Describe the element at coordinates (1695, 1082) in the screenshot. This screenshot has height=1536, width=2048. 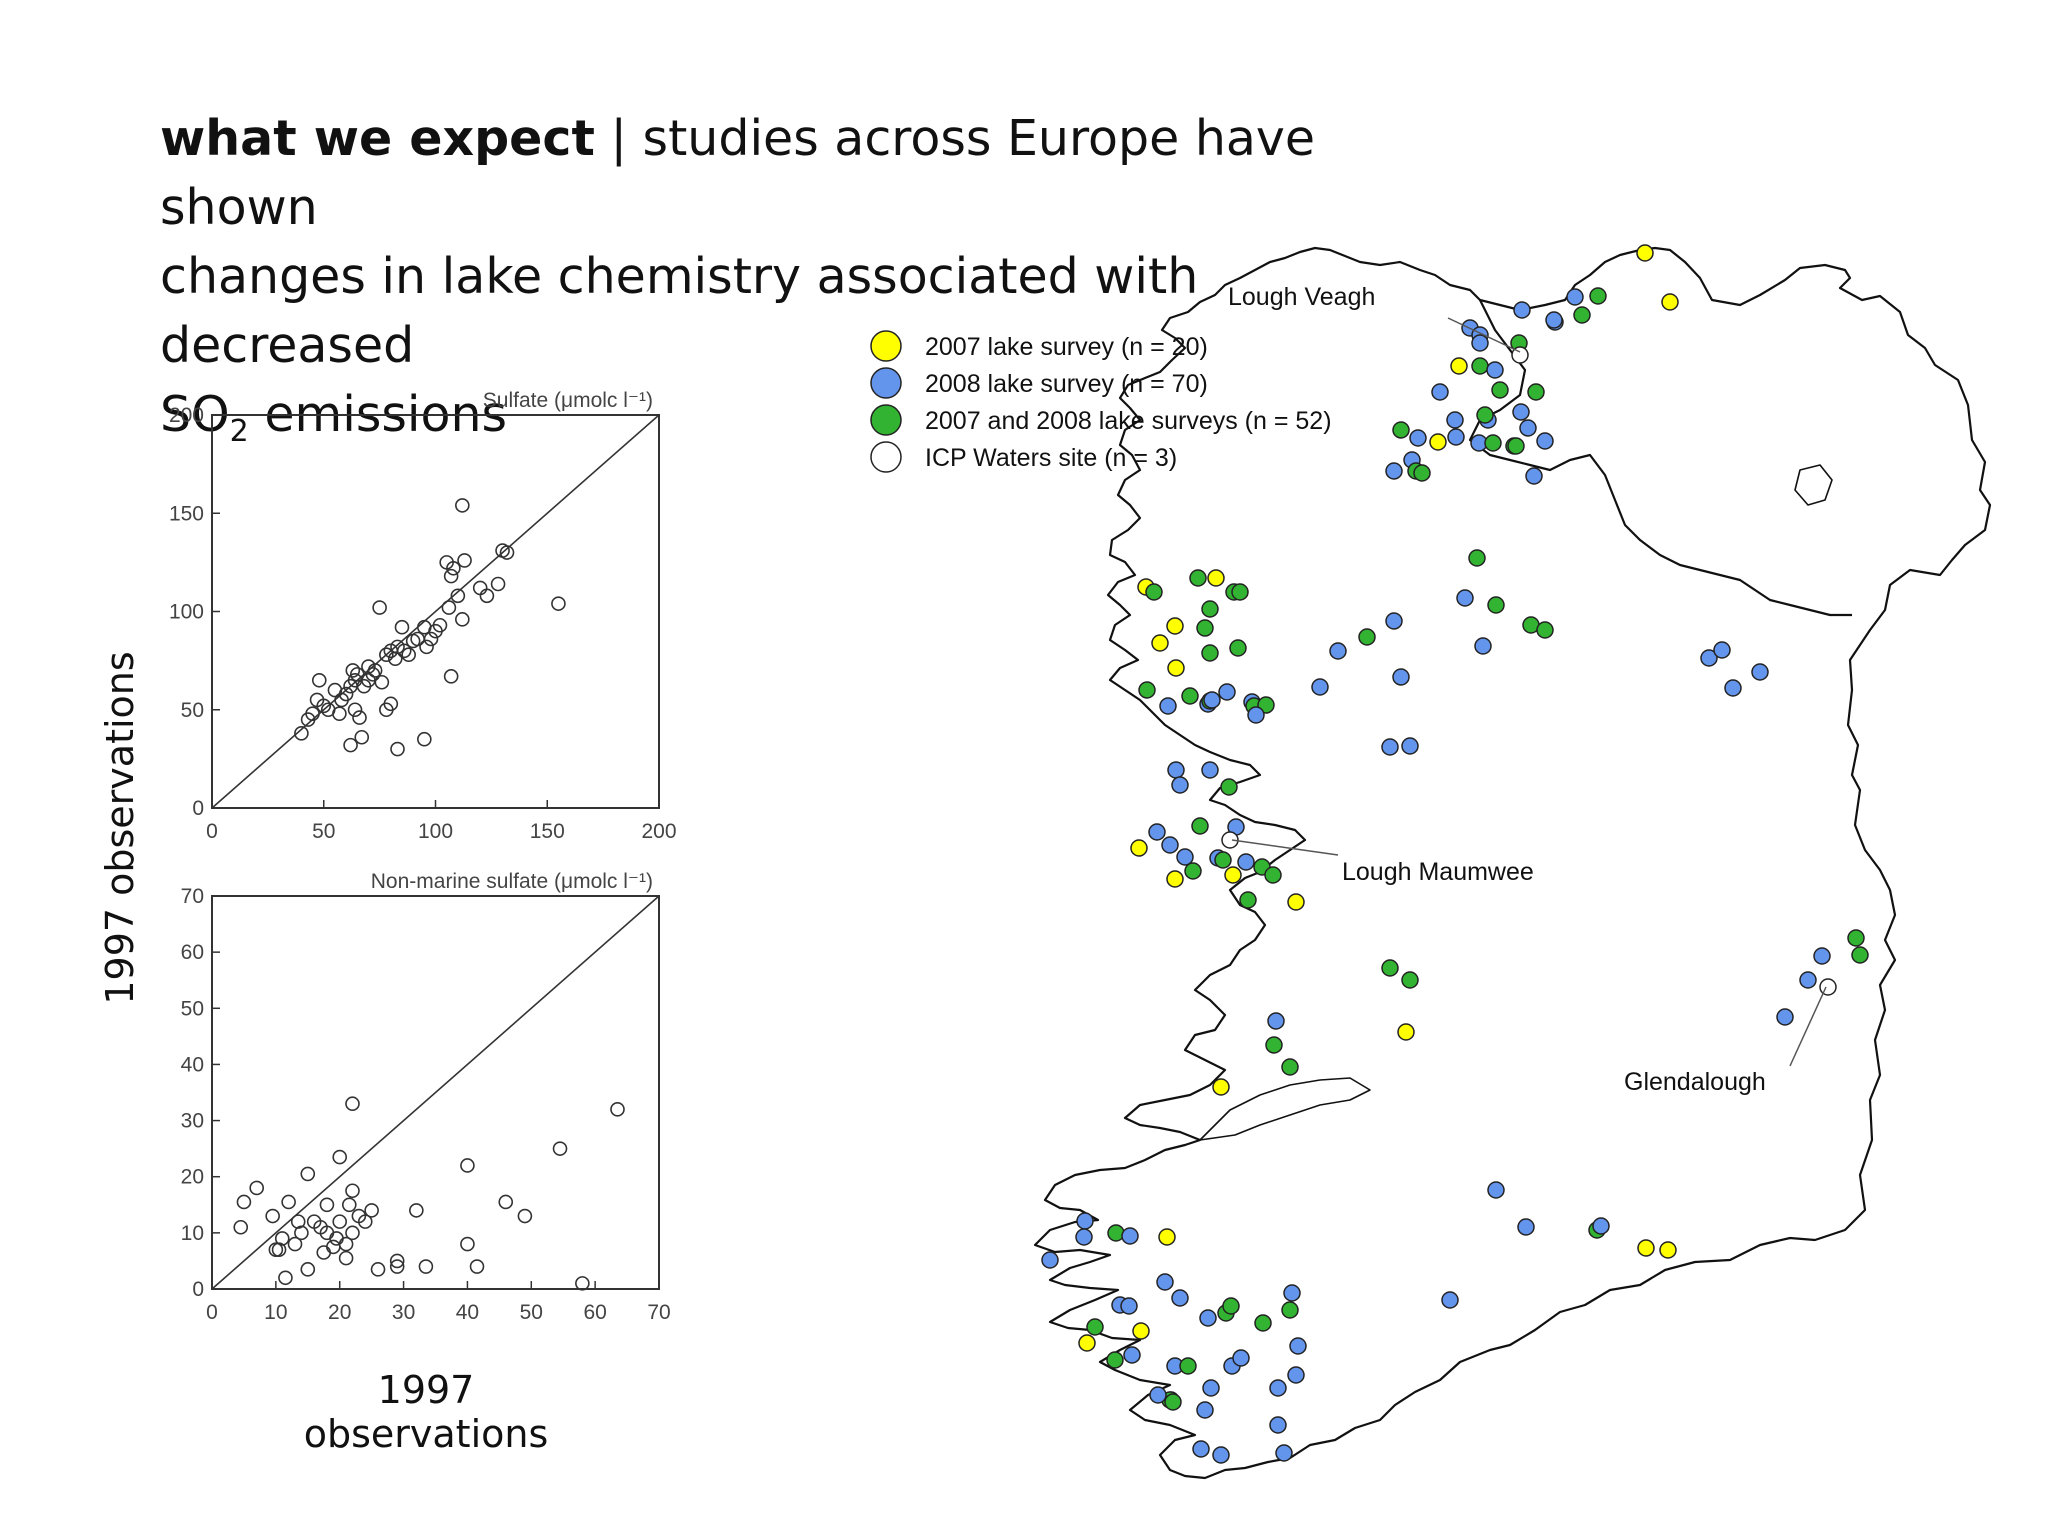
I see `site-label-glendalough: Glendalough` at that location.